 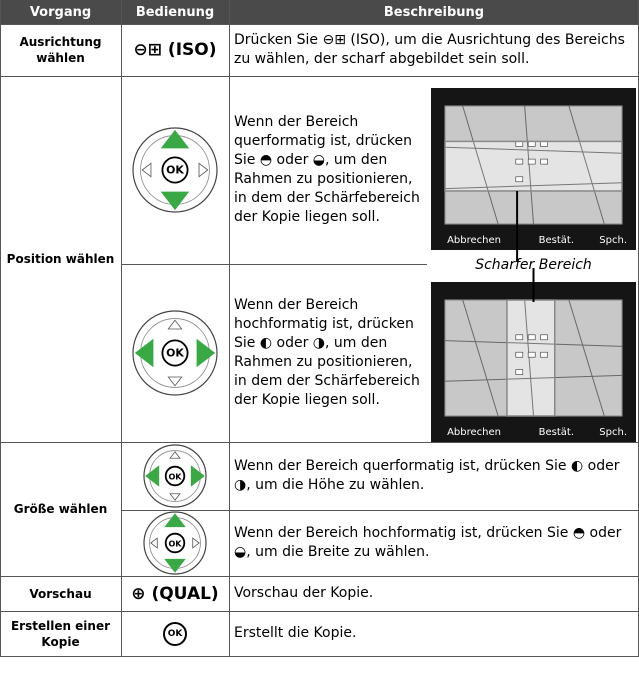 I want to click on bedienung: ⊖⊞ (ISO), so click(x=175, y=50).